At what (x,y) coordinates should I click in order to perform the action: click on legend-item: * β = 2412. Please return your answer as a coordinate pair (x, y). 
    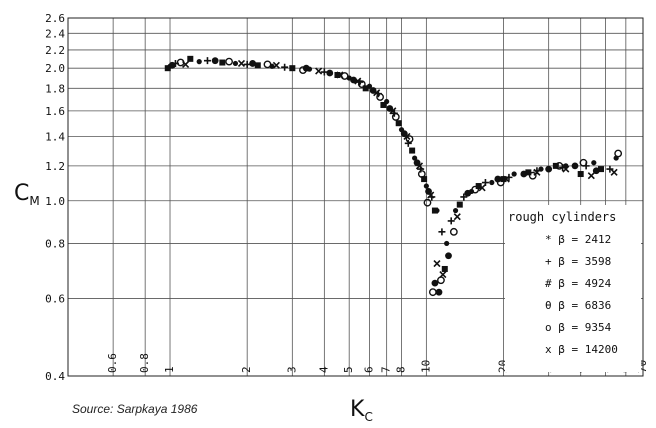
    Looking at the image, I should click on (578, 239).